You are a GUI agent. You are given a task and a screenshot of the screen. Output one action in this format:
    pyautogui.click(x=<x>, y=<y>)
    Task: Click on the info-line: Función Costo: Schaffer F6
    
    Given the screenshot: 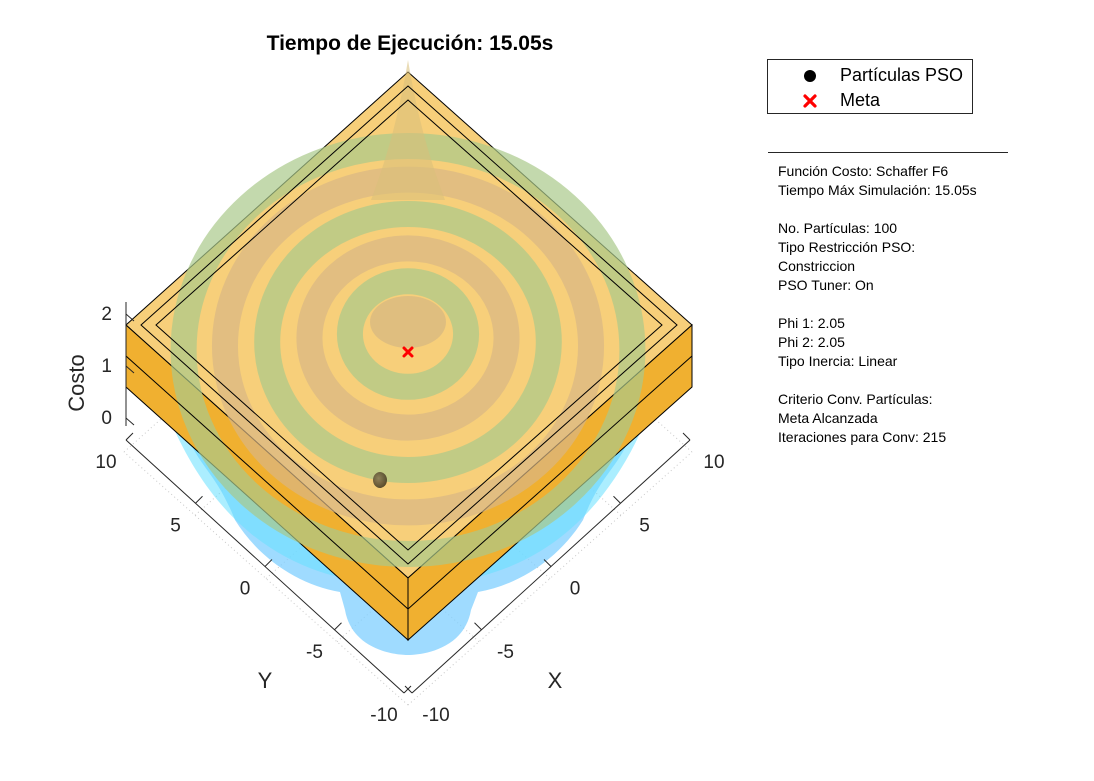 What is the action you would take?
    pyautogui.click(x=863, y=171)
    